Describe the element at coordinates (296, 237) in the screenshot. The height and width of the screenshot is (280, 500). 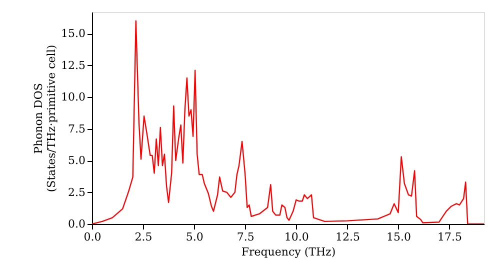
I see `x-tick-label: 10.0` at that location.